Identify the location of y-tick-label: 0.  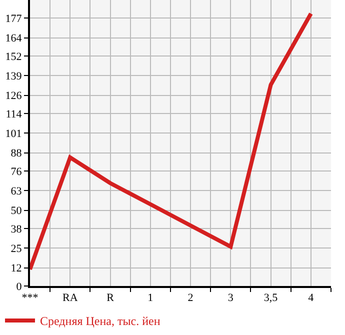
(19, 286).